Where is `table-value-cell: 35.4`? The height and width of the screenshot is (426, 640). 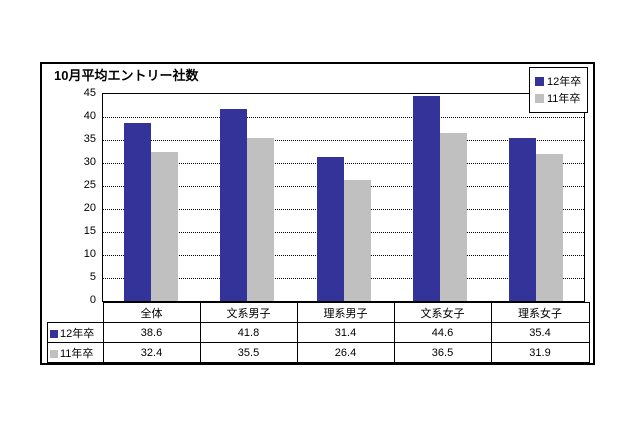
table-value-cell: 35.4 is located at coordinates (540, 332).